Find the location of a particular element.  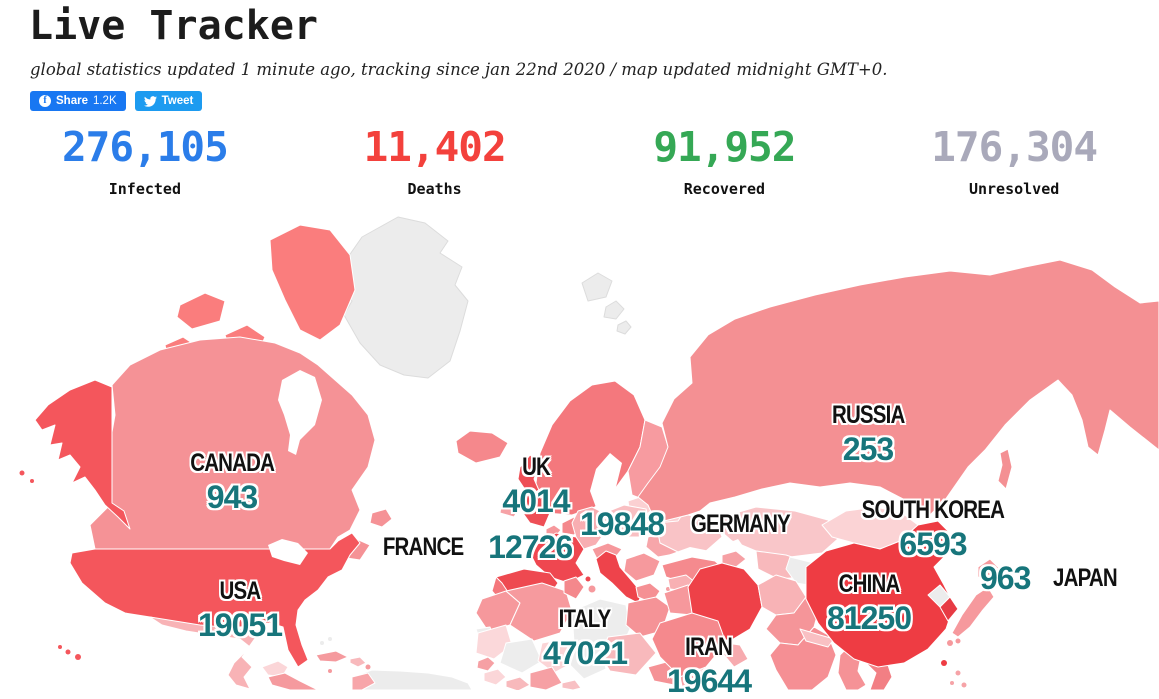

country-mexico is located at coordinates (203, 653).